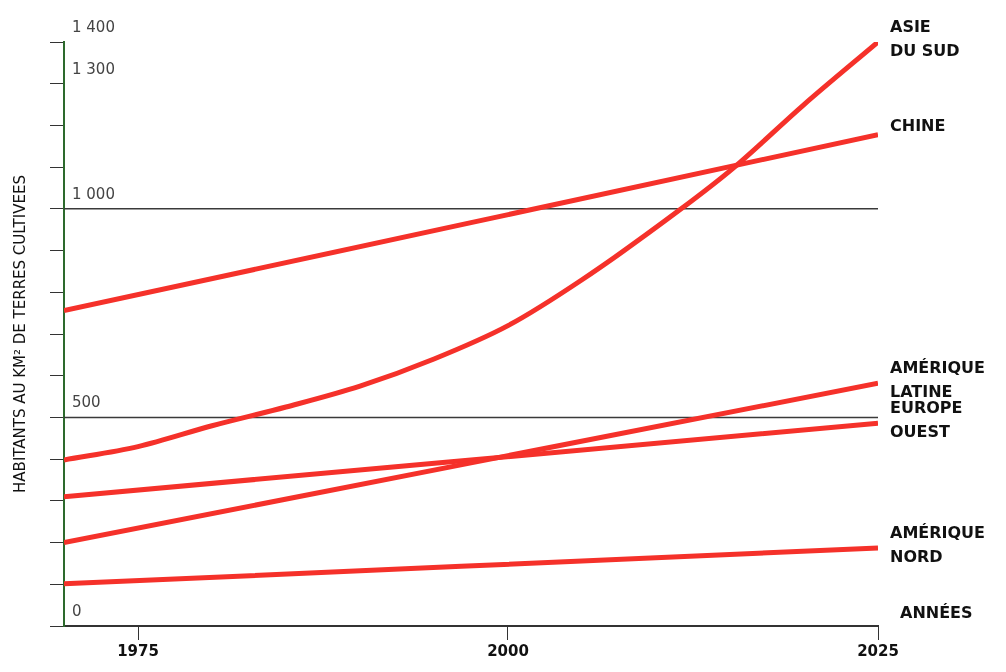  I want to click on y-tick-label: 1 000, so click(93, 193).